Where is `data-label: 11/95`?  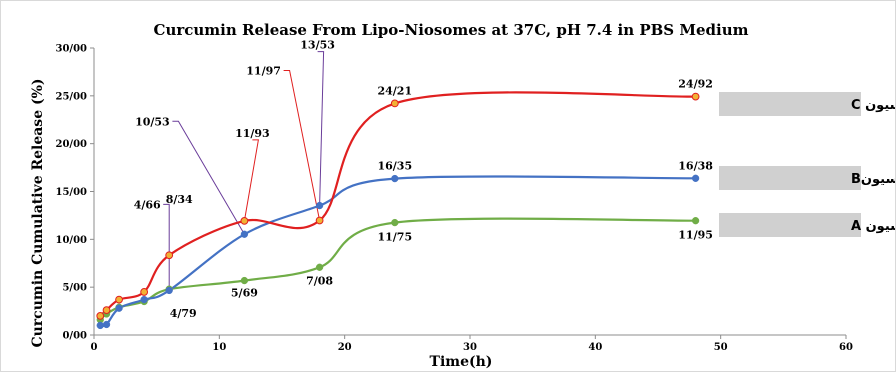
data-label: 11/95 is located at coordinates (695, 235).